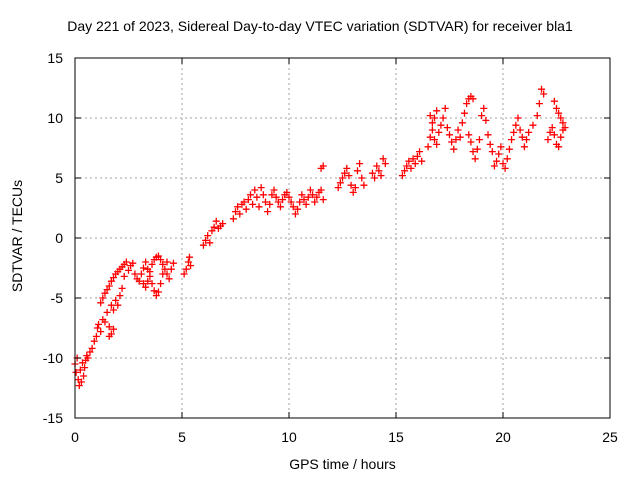 The height and width of the screenshot is (480, 640). What do you see at coordinates (53, 358) in the screenshot?
I see `y-tick-label: -10` at bounding box center [53, 358].